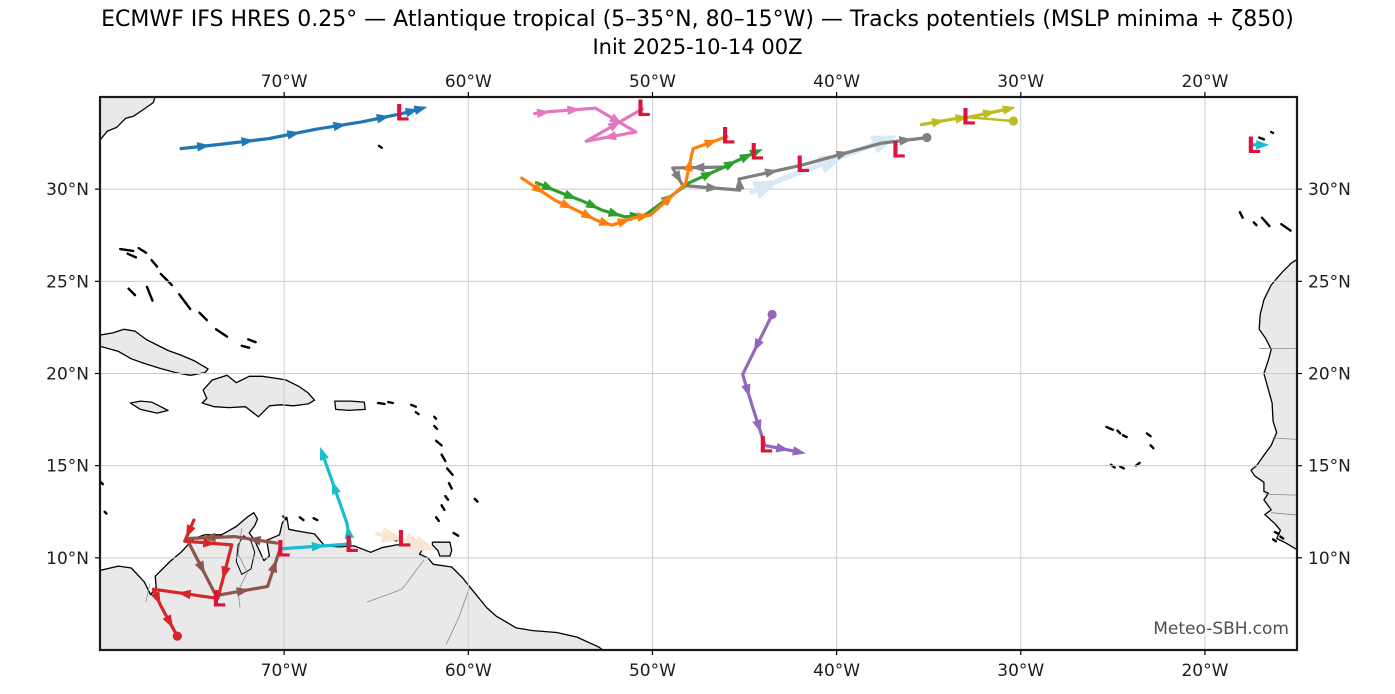 The image size is (1395, 694). Describe the element at coordinates (234, 565) in the screenshot. I see `track-brown` at that location.